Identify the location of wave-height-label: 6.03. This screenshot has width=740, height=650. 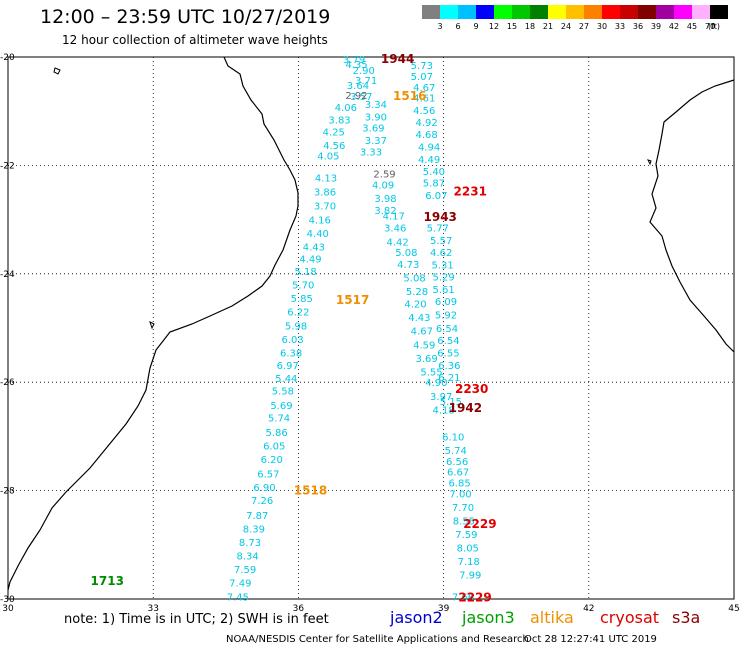
(292, 340).